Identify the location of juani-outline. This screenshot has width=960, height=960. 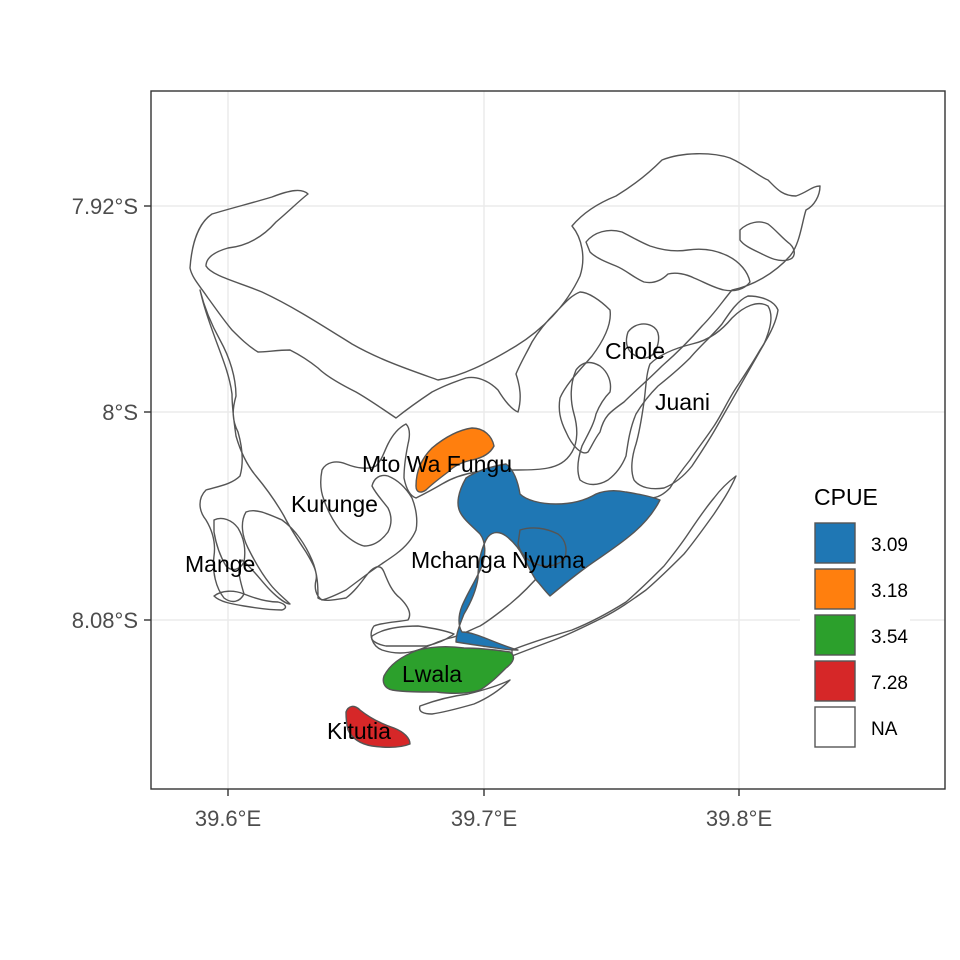
(701, 396).